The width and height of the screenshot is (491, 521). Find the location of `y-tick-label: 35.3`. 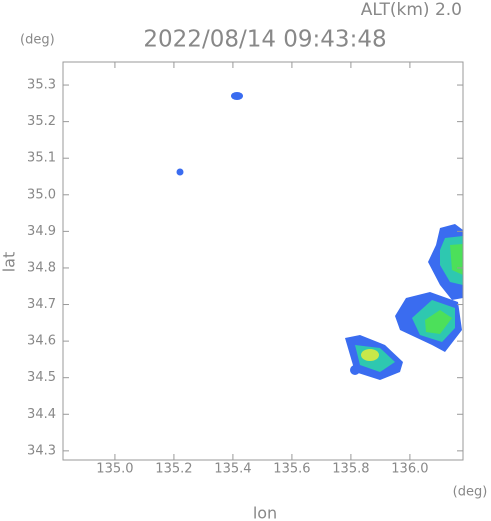

y-tick-label: 35.3 is located at coordinates (41, 85).